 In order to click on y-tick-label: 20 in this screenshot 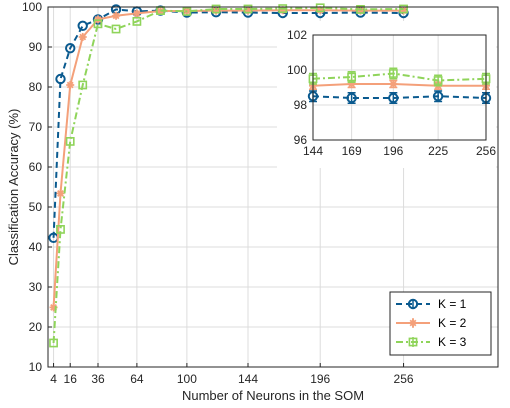, I will do `click(36, 327)`.